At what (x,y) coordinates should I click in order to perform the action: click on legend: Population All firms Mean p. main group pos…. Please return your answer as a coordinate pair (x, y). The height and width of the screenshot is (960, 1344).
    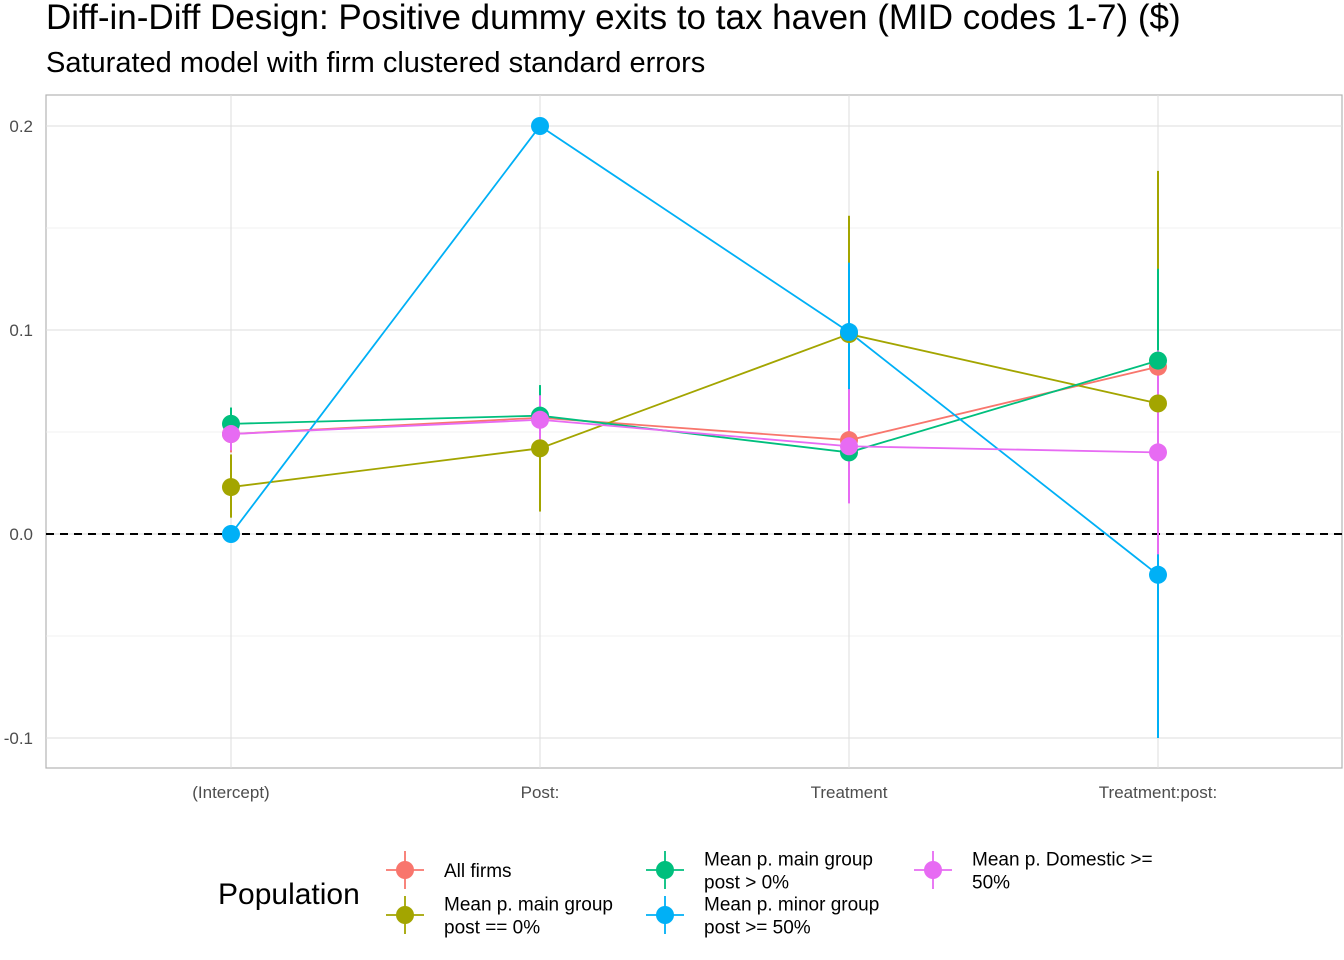
    Looking at the image, I should click on (685, 894).